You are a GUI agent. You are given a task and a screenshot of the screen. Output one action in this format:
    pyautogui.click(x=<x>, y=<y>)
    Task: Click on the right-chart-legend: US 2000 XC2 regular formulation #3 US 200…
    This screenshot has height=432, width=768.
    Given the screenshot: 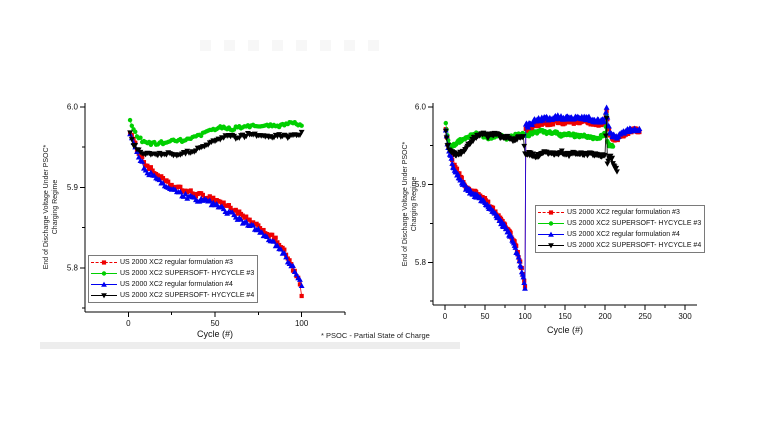 What is the action you would take?
    pyautogui.click(x=620, y=229)
    